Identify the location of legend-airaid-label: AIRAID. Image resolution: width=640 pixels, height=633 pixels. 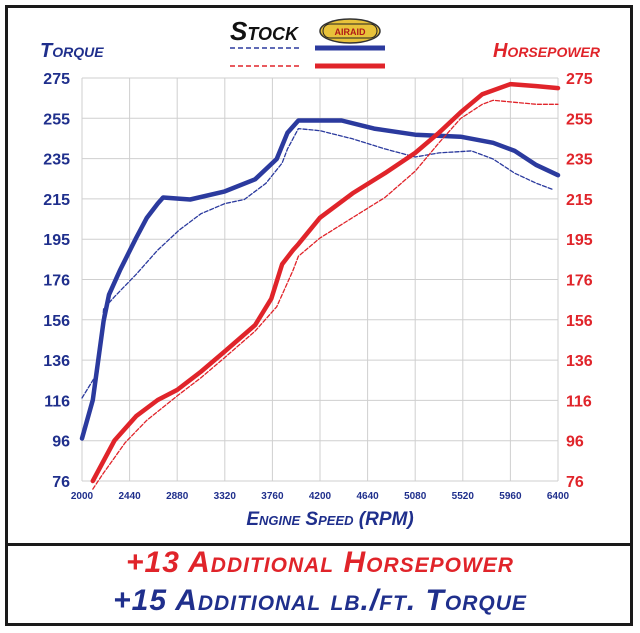
(350, 32).